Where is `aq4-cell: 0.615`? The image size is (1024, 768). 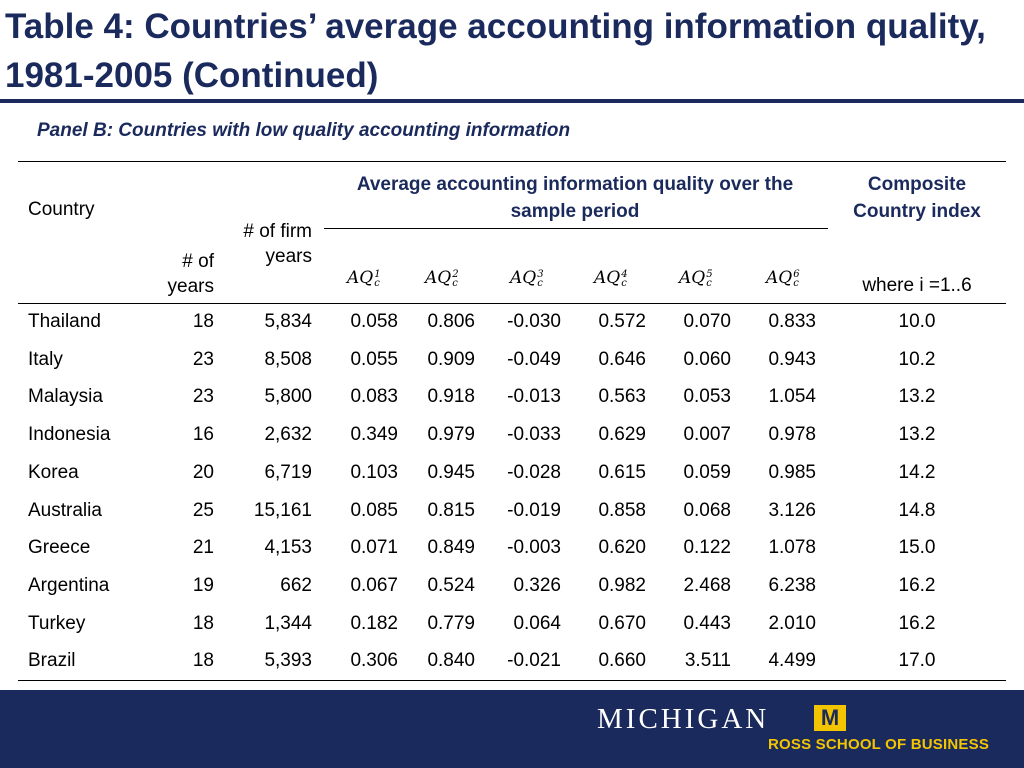 aq4-cell: 0.615 is located at coordinates (622, 472).